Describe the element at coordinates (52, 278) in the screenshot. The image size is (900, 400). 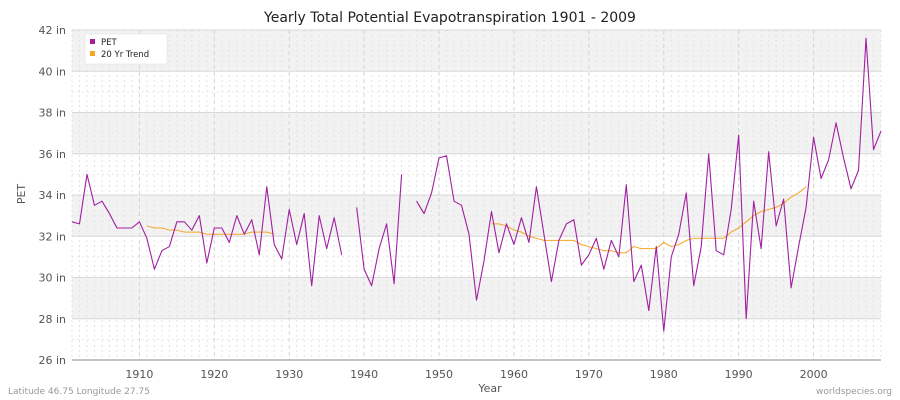
I see `y-tick-label: 30 in` at that location.